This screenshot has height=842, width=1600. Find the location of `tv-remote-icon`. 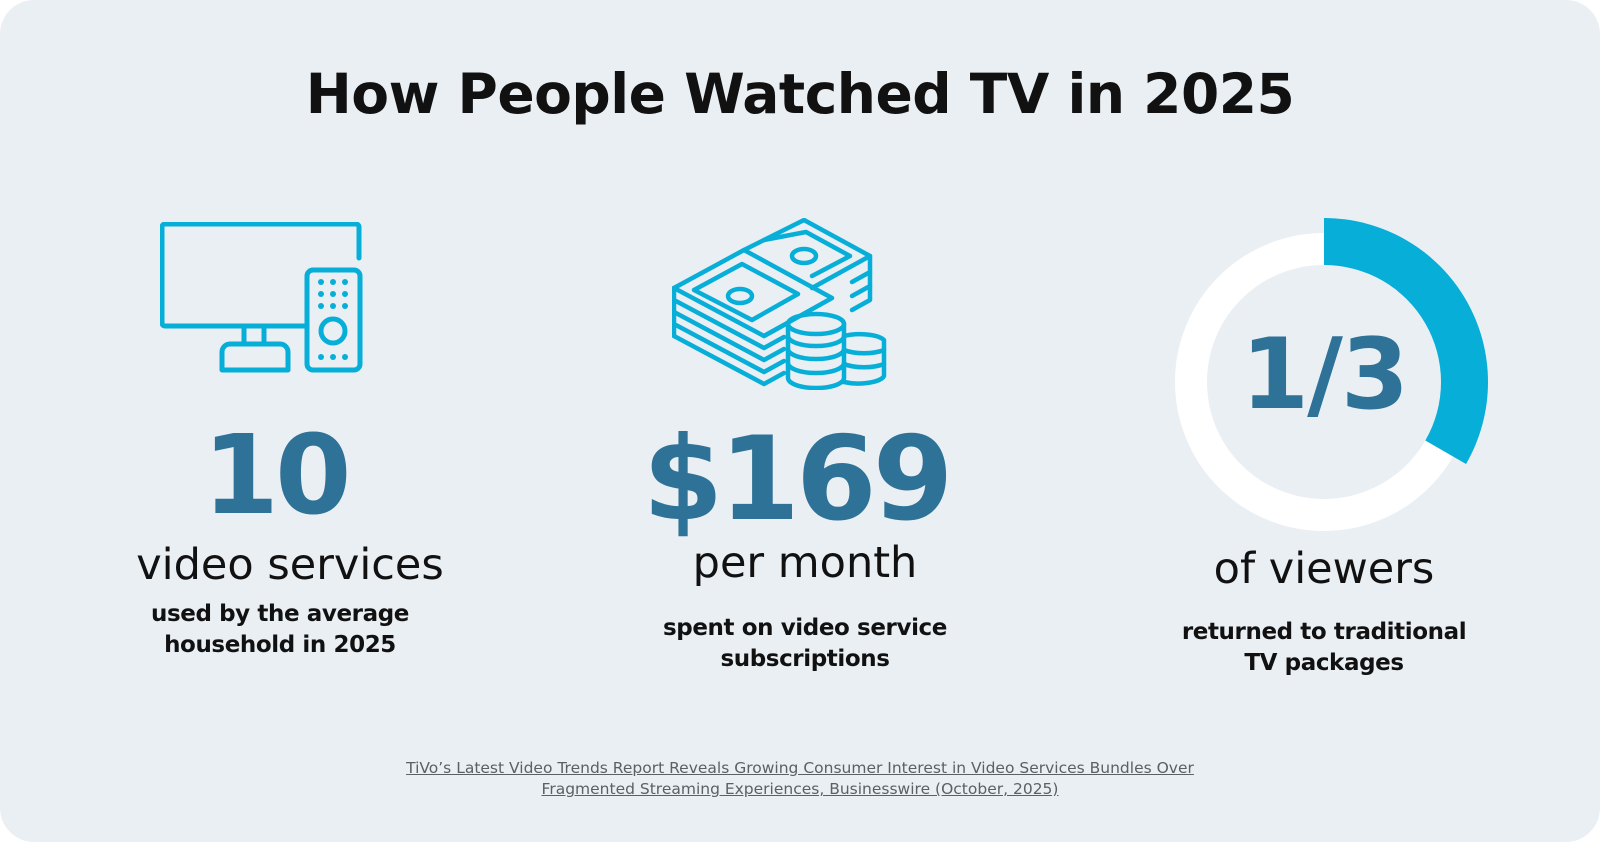

tv-remote-icon is located at coordinates (266, 302).